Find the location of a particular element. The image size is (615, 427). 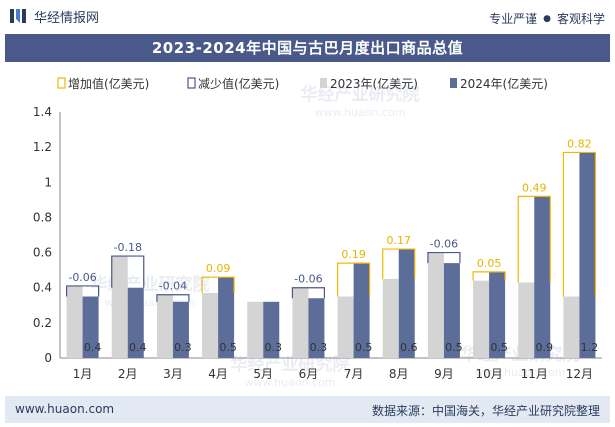

slogan: 专业严谨 ● 客观科学 is located at coordinates (547, 18).